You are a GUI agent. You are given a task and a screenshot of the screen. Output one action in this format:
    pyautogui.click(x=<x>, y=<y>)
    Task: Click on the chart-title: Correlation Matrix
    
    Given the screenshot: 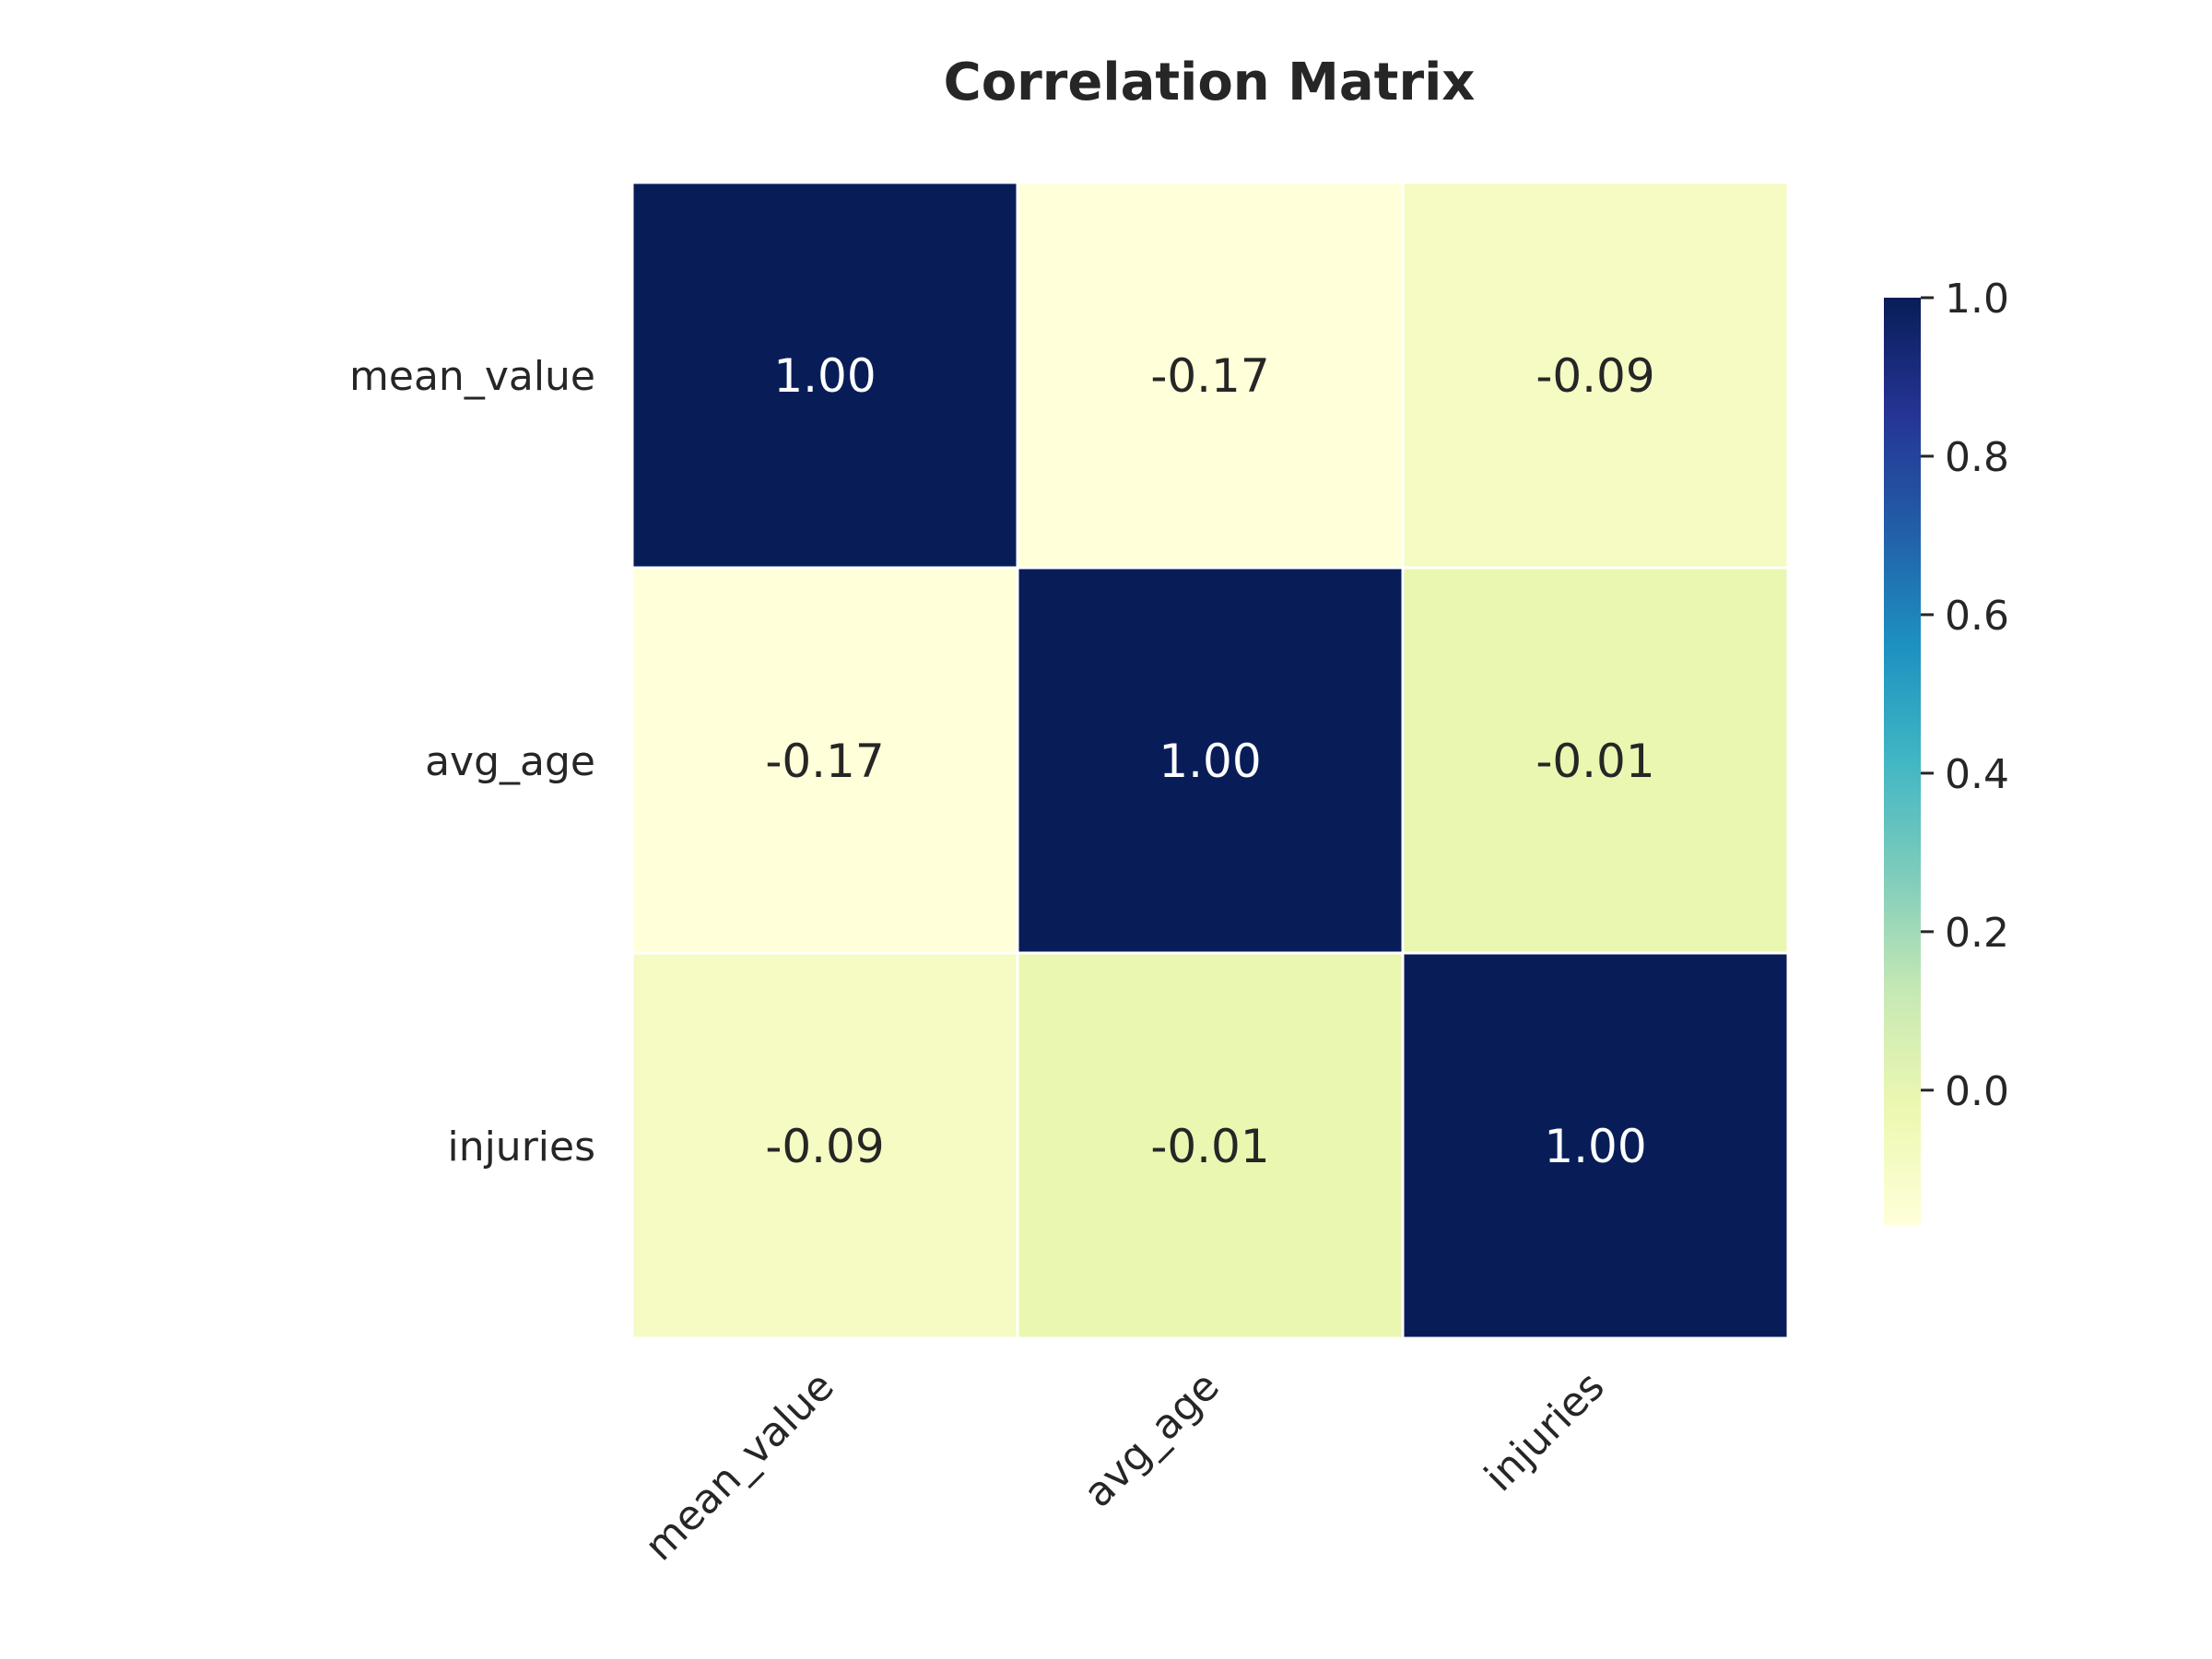 What is the action you would take?
    pyautogui.click(x=1210, y=82)
    